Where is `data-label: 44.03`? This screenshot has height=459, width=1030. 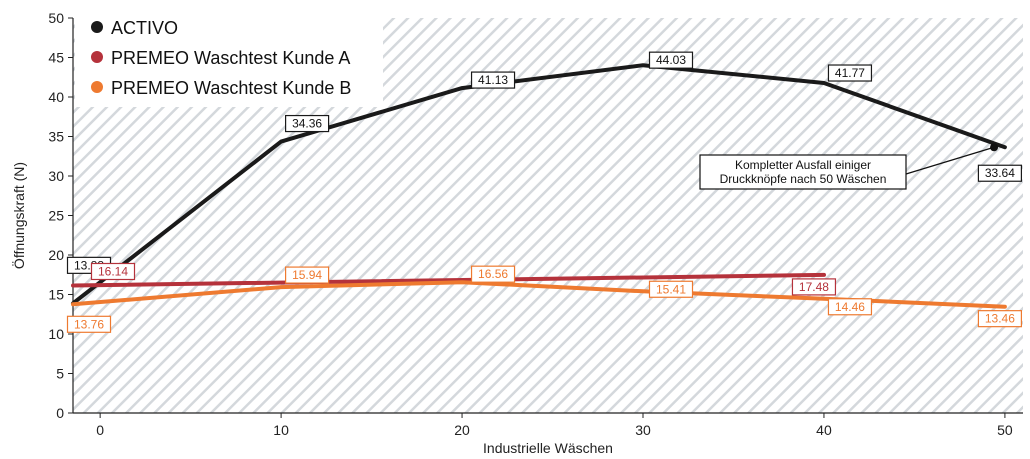 data-label: 44.03 is located at coordinates (671, 60).